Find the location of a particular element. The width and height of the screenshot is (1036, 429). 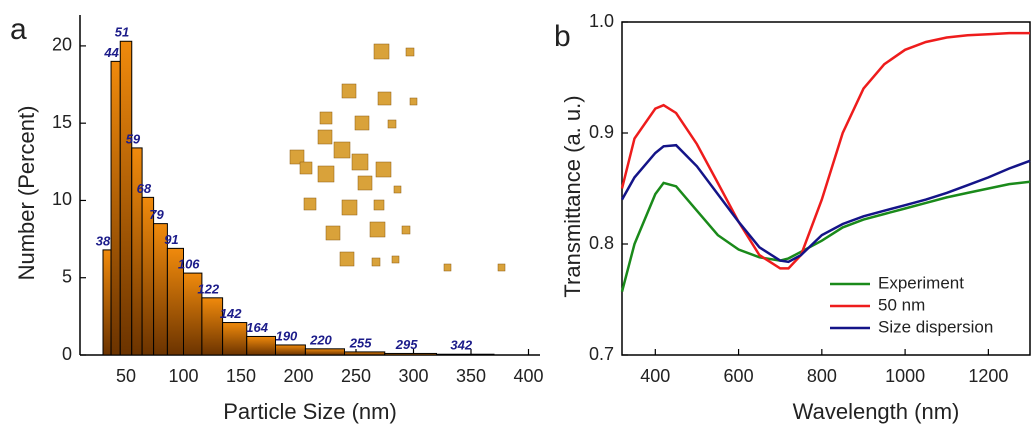

x-tick-label: 200 is located at coordinates (298, 376).